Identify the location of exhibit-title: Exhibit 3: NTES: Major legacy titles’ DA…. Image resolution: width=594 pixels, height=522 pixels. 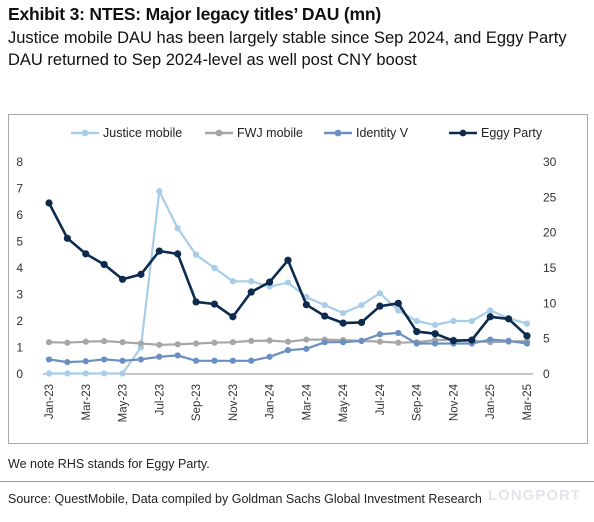
(194, 14).